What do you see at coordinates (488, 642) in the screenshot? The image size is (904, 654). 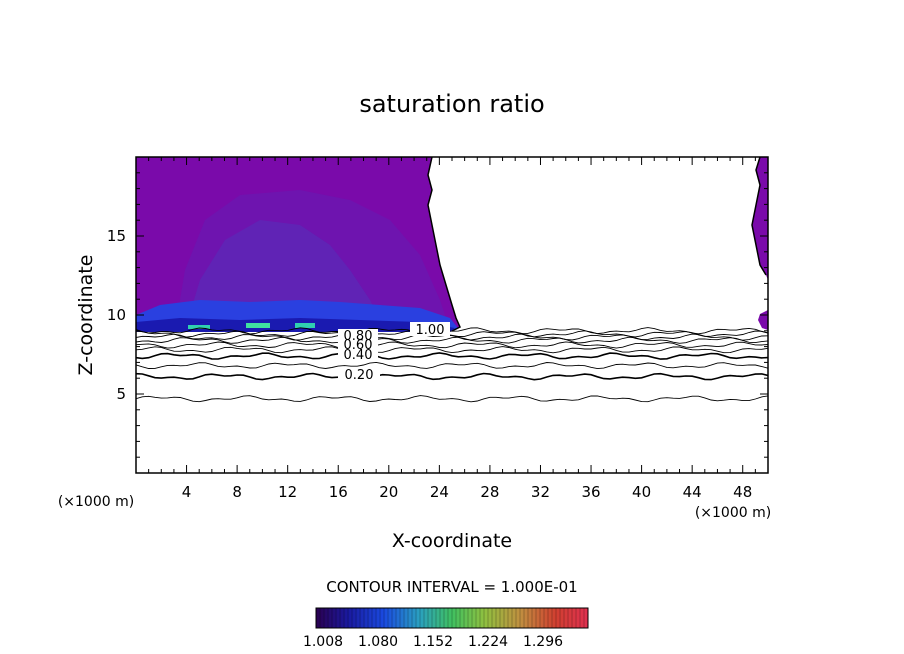 I see `colorbar-label: 1.224` at bounding box center [488, 642].